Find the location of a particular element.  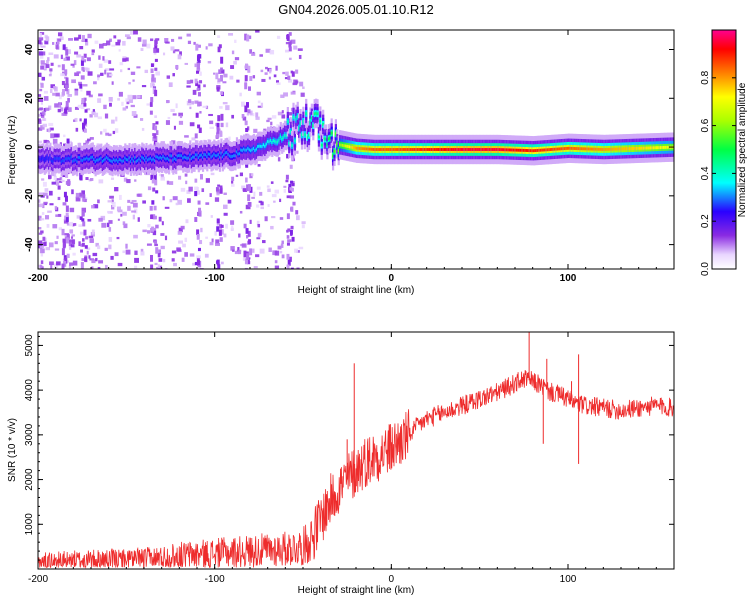

x-tick-label: 0 is located at coordinates (392, 579).